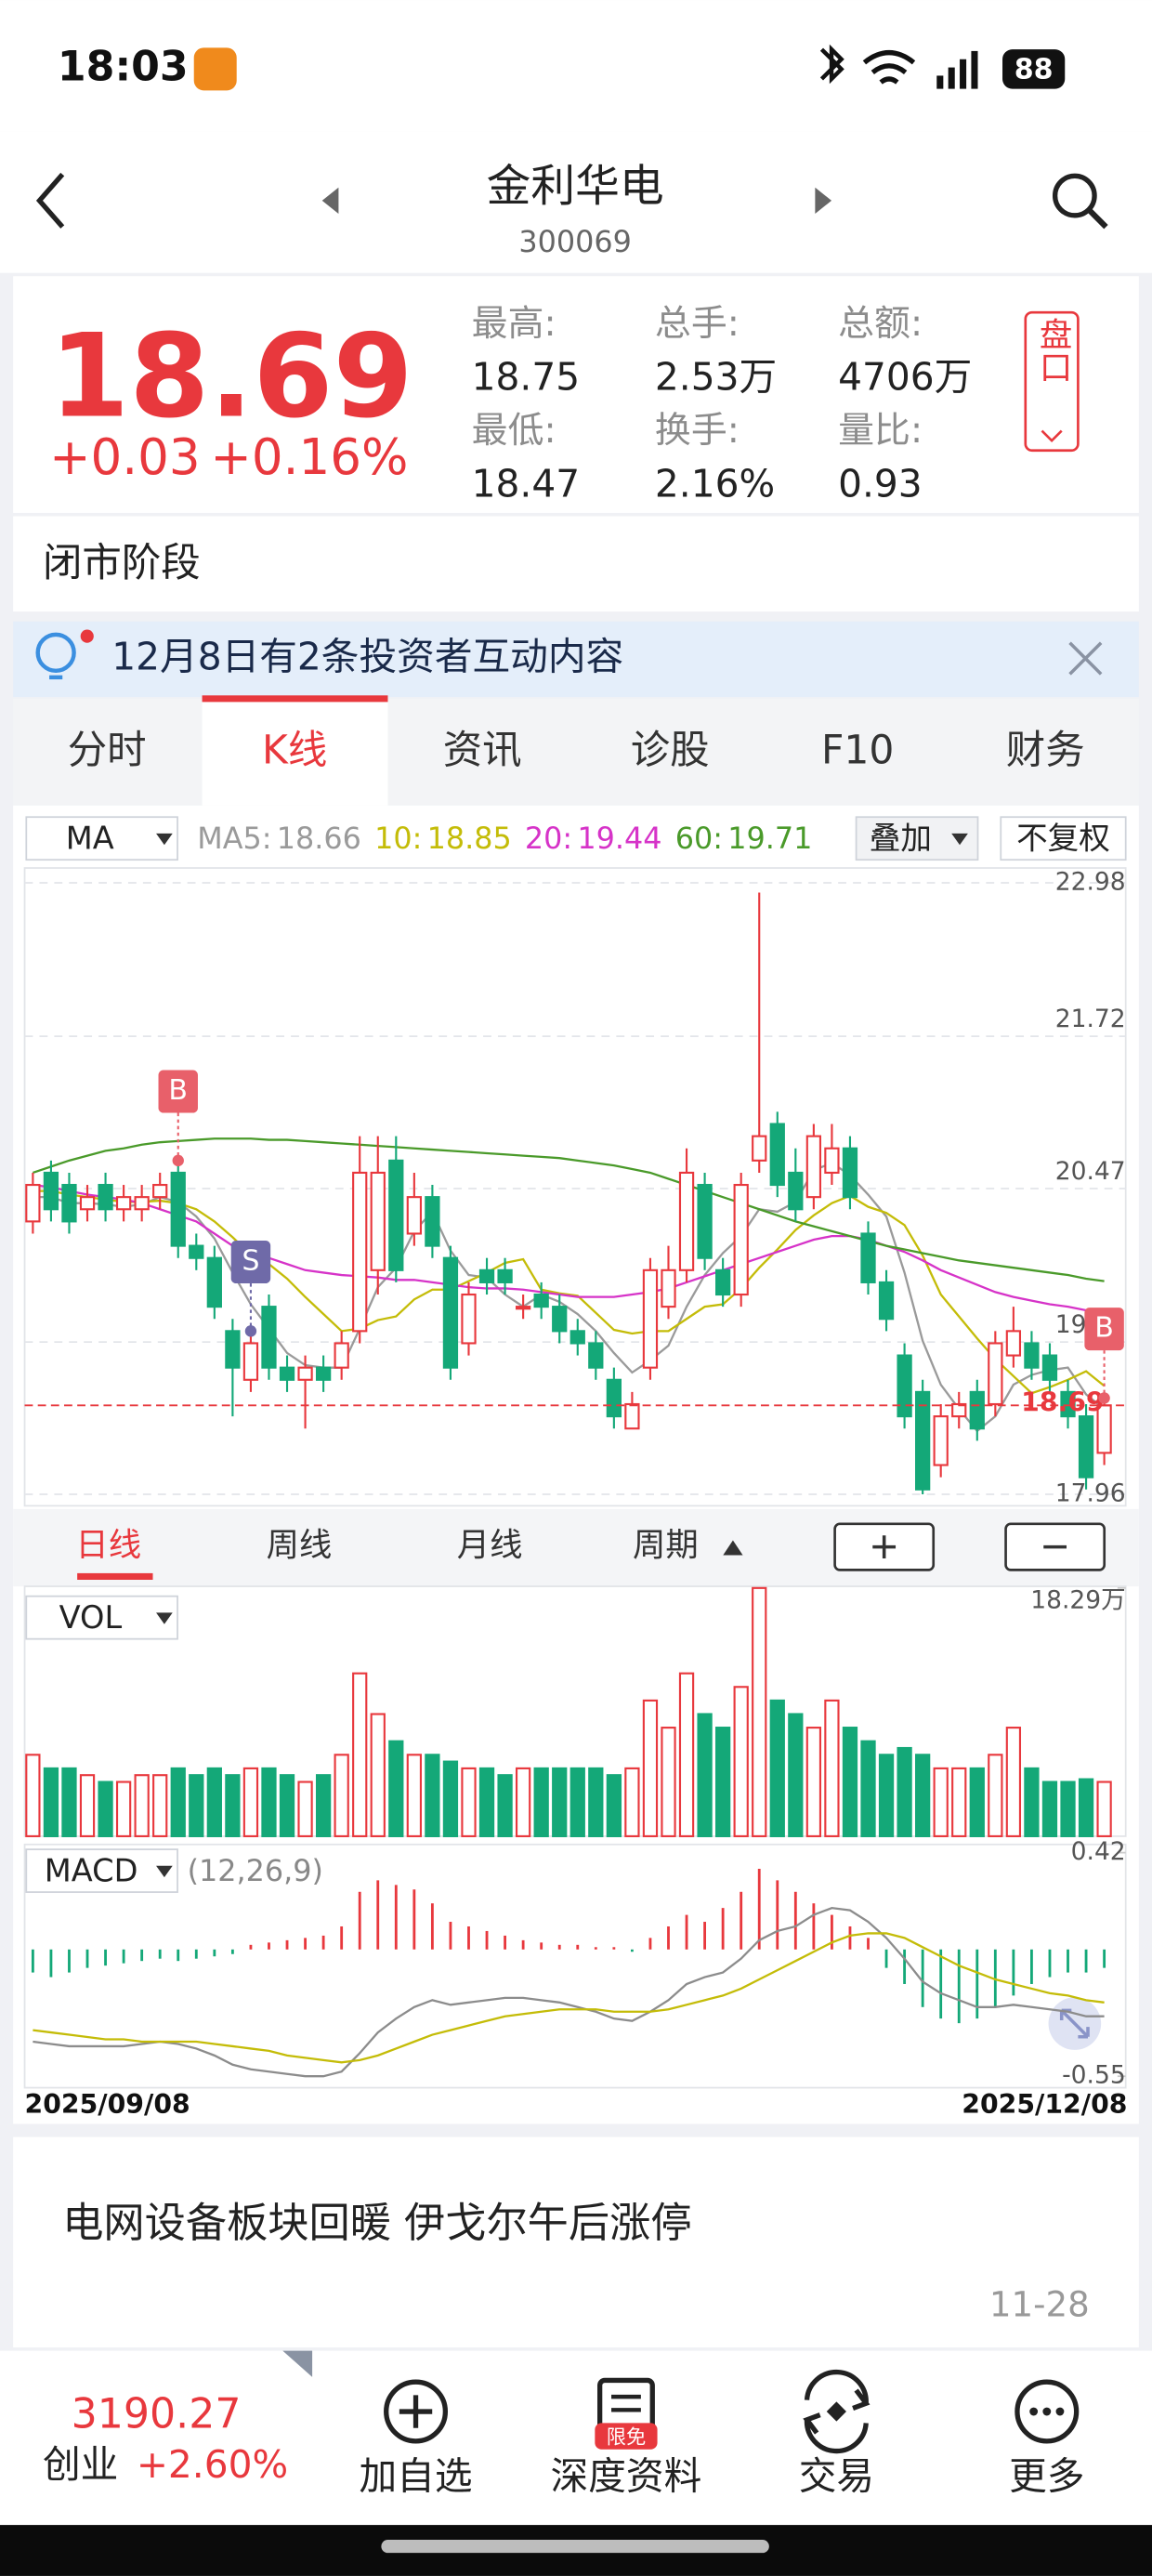 The height and width of the screenshot is (2576, 1152). Describe the element at coordinates (1085, 658) in the screenshot. I see `notice-close` at that location.